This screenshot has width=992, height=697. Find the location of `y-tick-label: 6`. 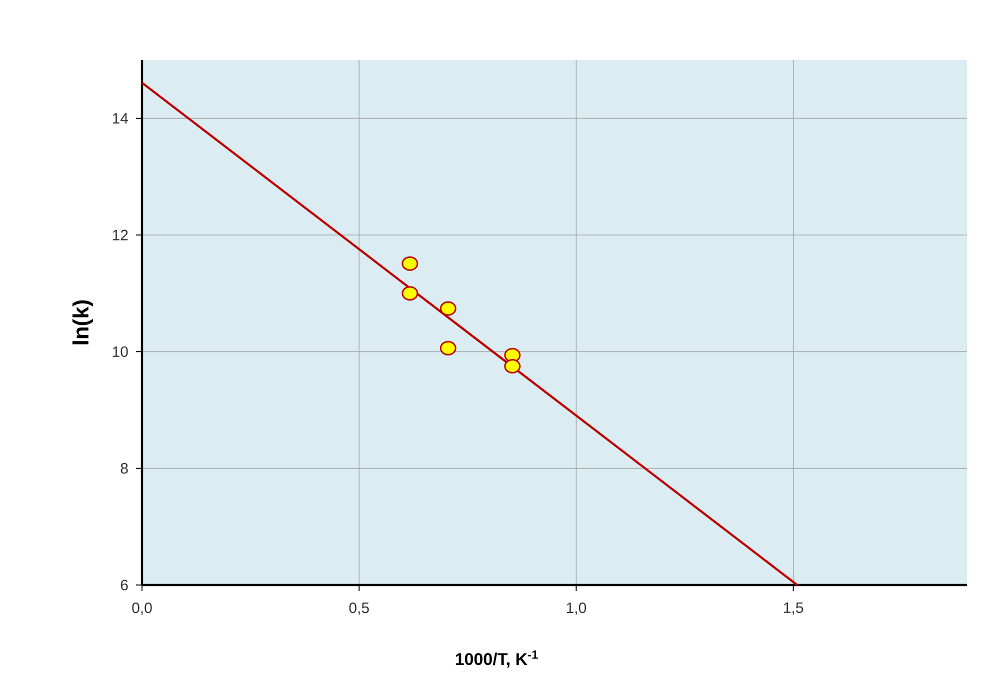

y-tick-label: 6 is located at coordinates (124, 585).